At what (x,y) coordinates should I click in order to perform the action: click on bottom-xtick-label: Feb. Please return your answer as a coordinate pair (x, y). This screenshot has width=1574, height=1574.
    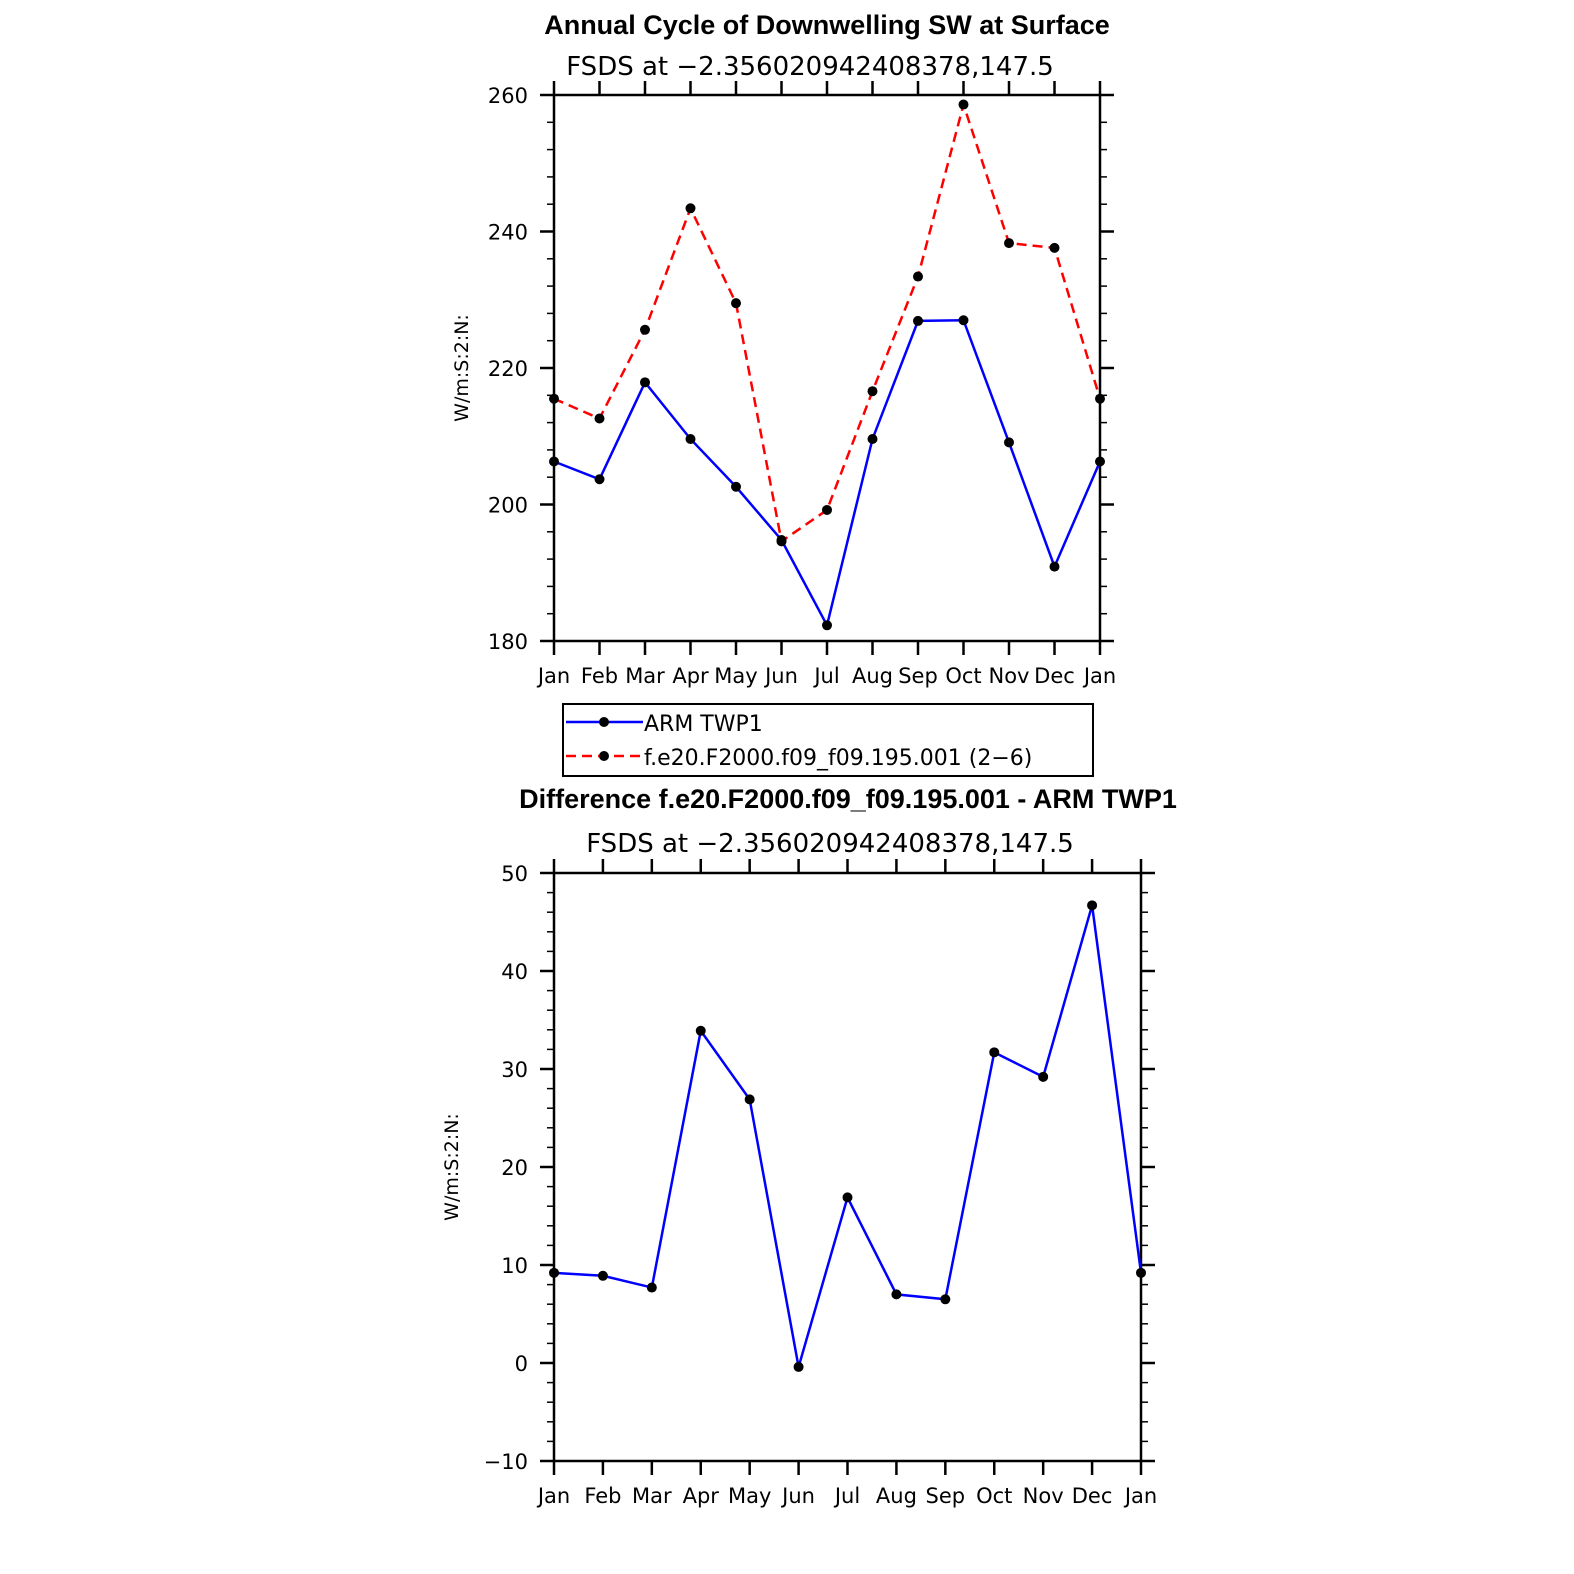
    Looking at the image, I should click on (602, 1496).